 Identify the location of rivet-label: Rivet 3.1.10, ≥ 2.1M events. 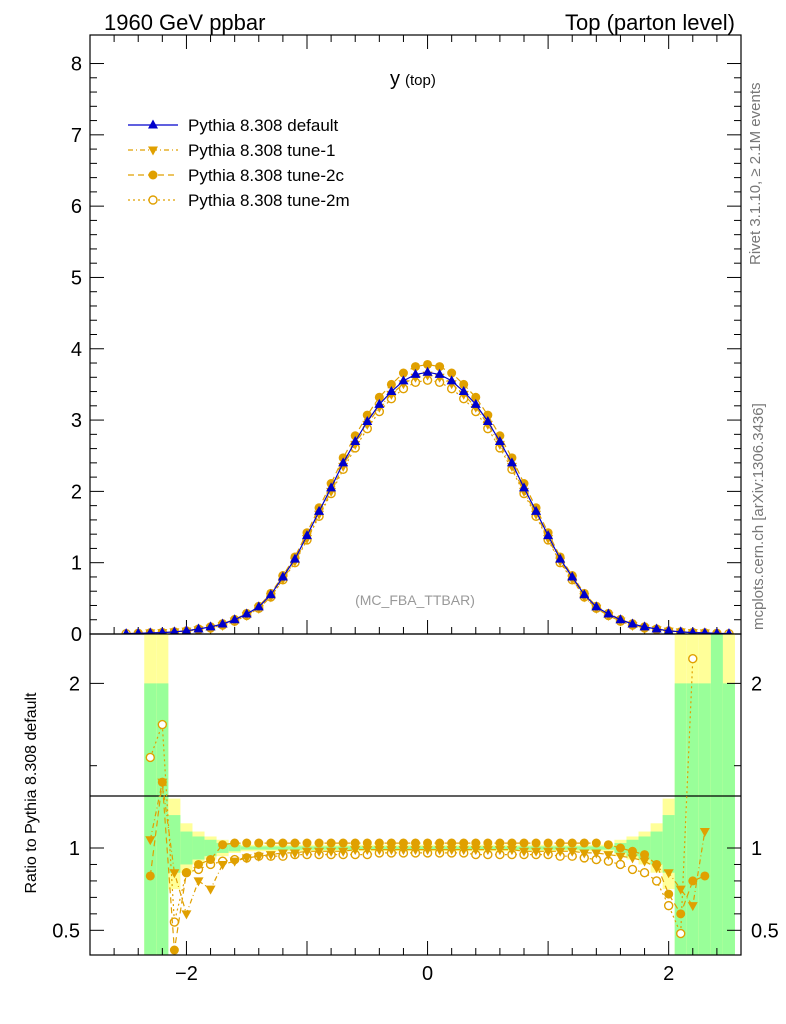
(755, 174).